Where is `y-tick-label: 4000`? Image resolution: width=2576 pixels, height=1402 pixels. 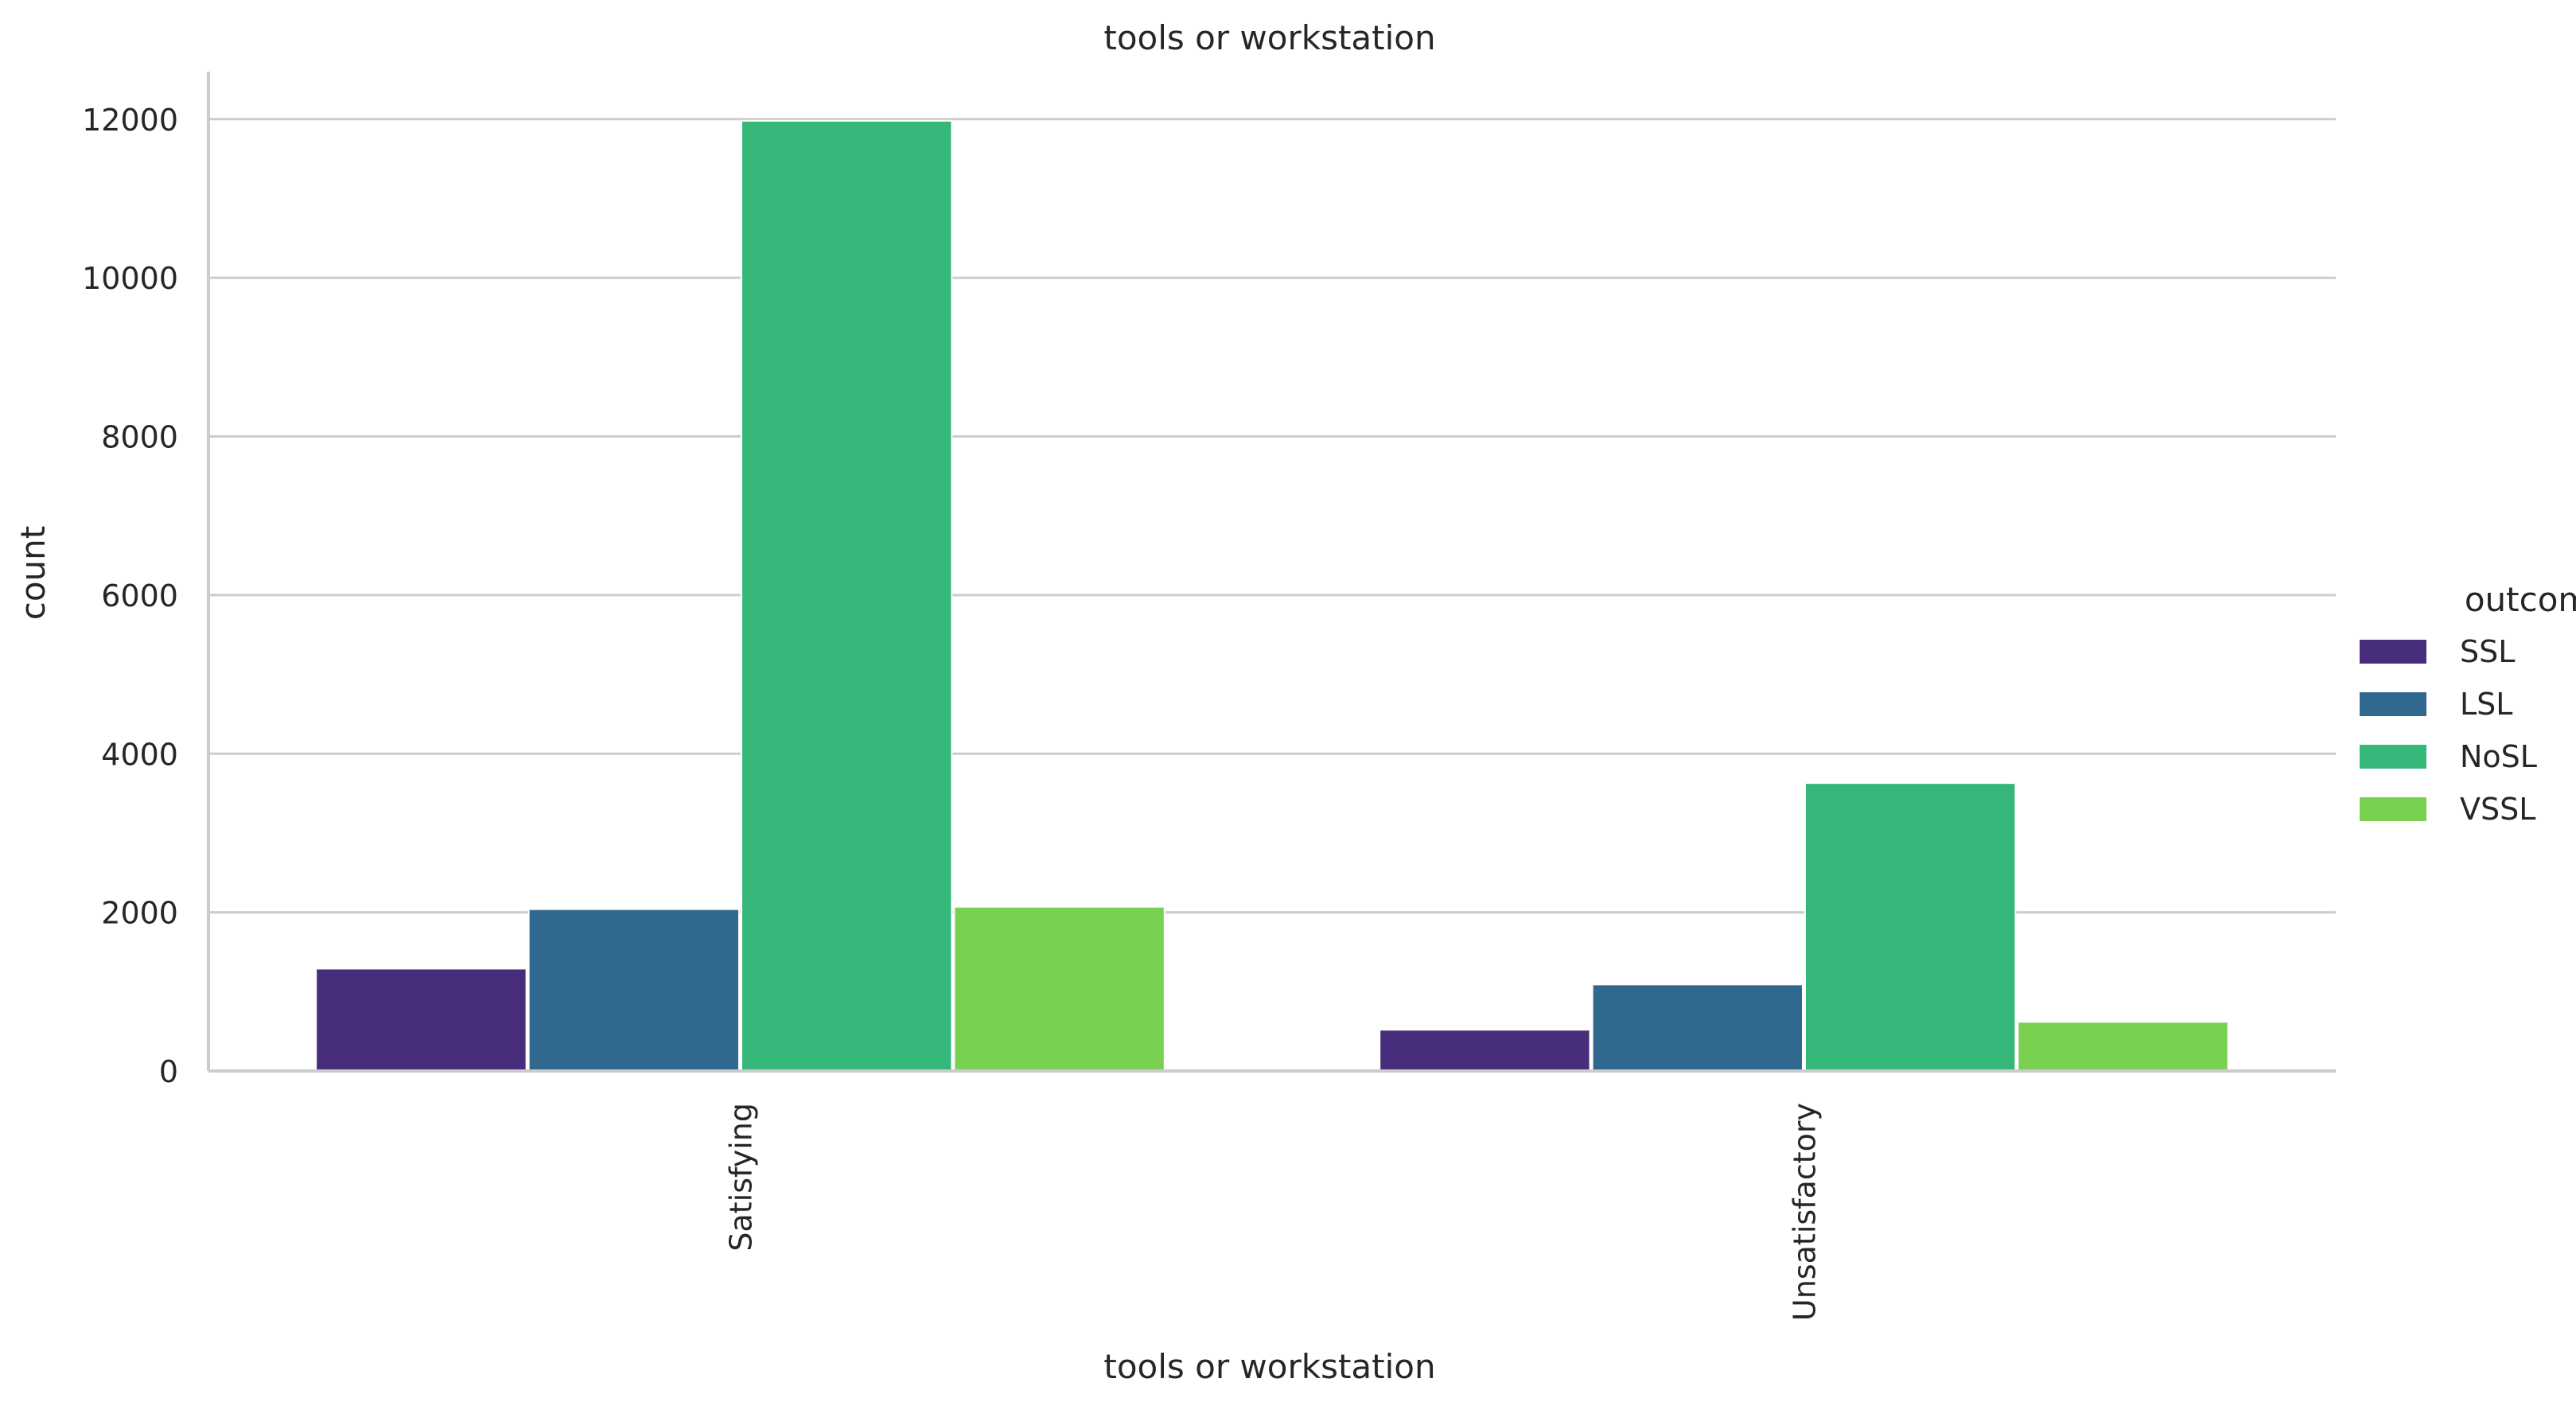
y-tick-label: 4000 is located at coordinates (140, 754).